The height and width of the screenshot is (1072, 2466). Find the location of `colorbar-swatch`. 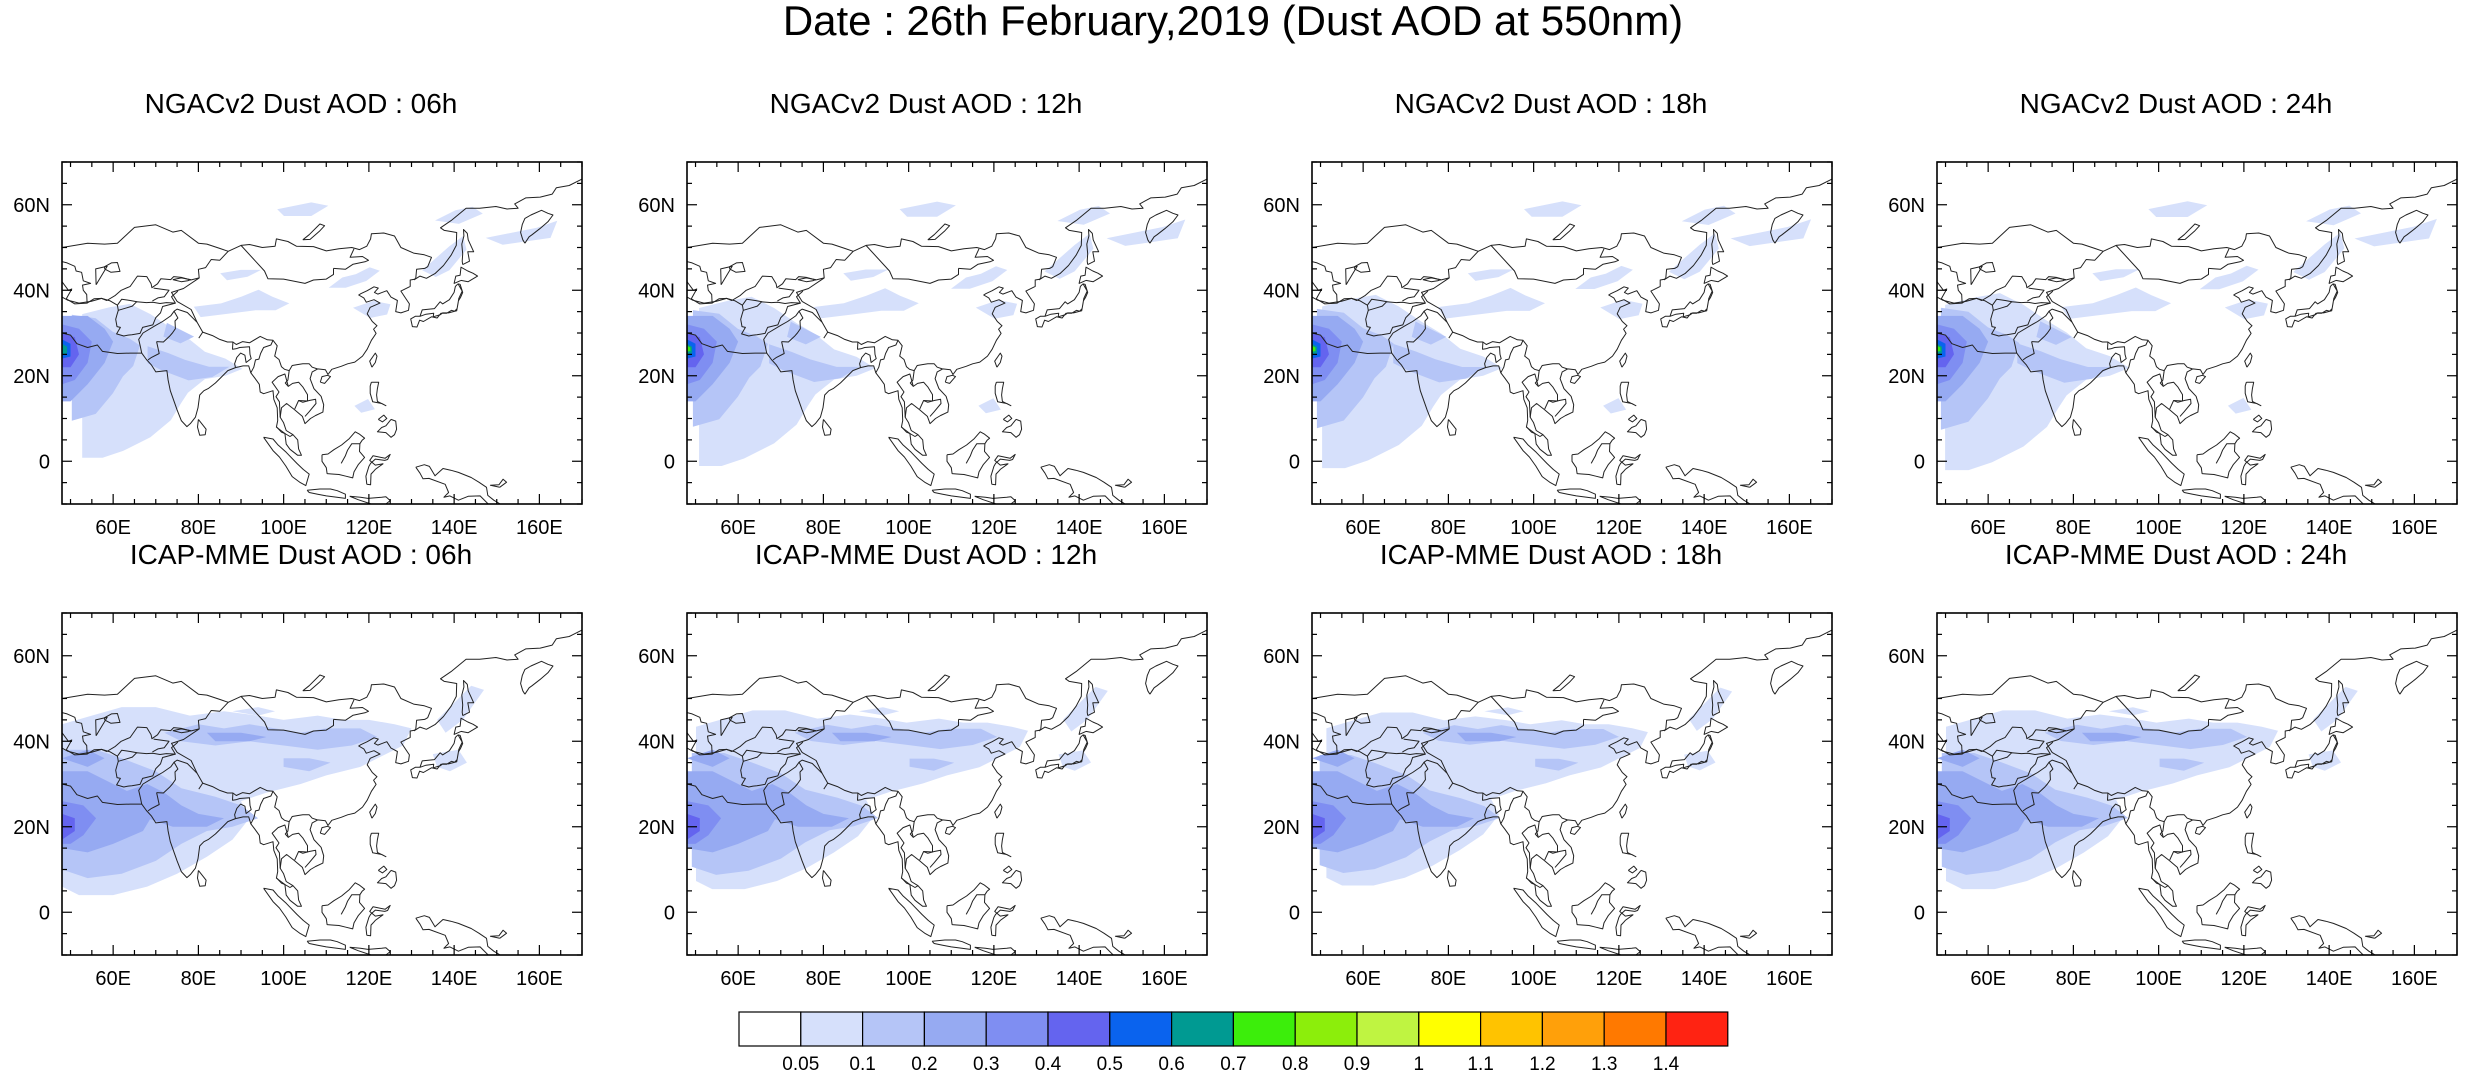

colorbar-swatch is located at coordinates (1388, 1029).